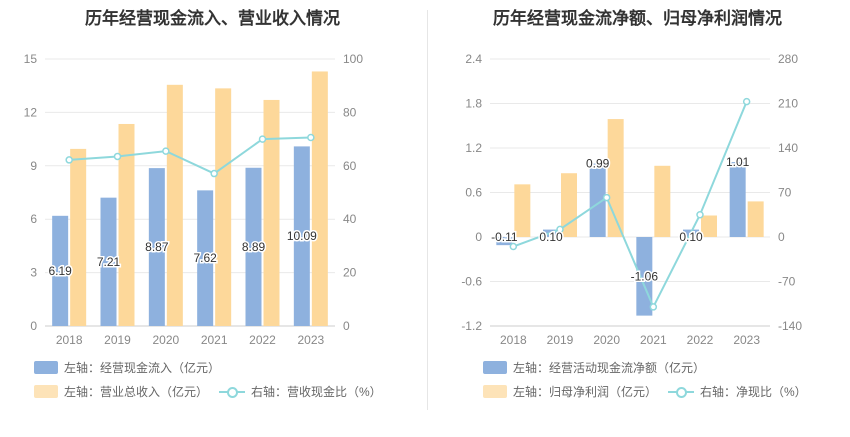 The image size is (850, 437). I want to click on left-axis-tick-label: 1.8, so click(473, 104).